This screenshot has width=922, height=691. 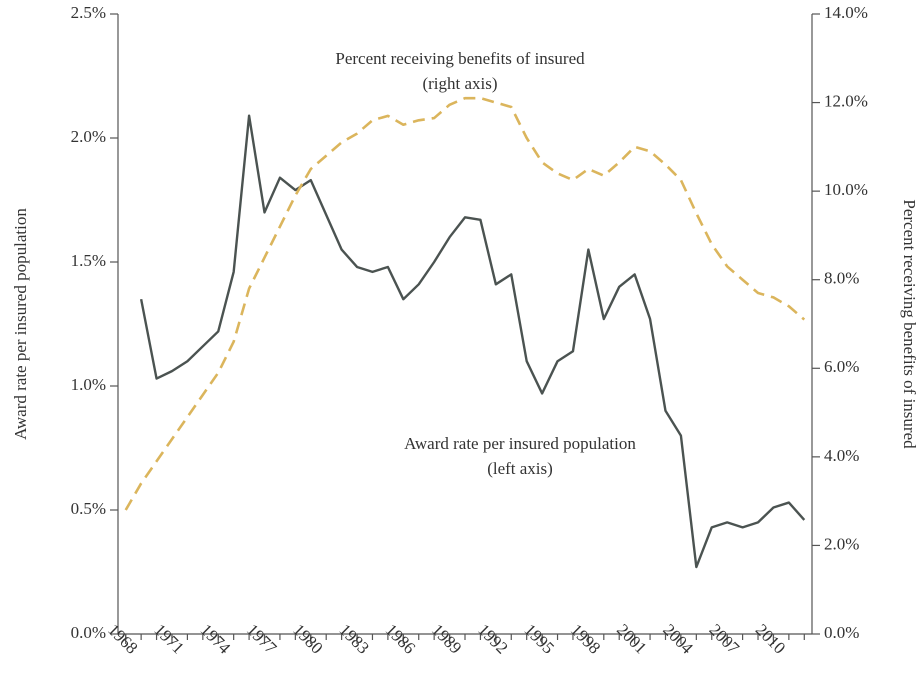 What do you see at coordinates (88, 632) in the screenshot?
I see `y-tick-label: 0.0%` at bounding box center [88, 632].